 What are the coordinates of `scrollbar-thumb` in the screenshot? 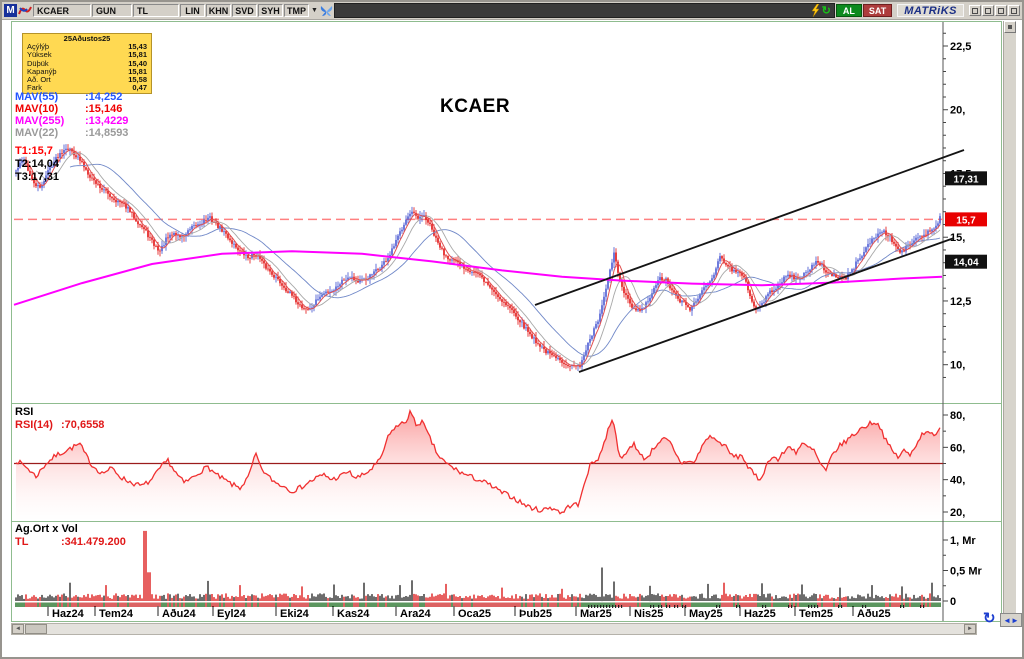 It's located at (36, 629).